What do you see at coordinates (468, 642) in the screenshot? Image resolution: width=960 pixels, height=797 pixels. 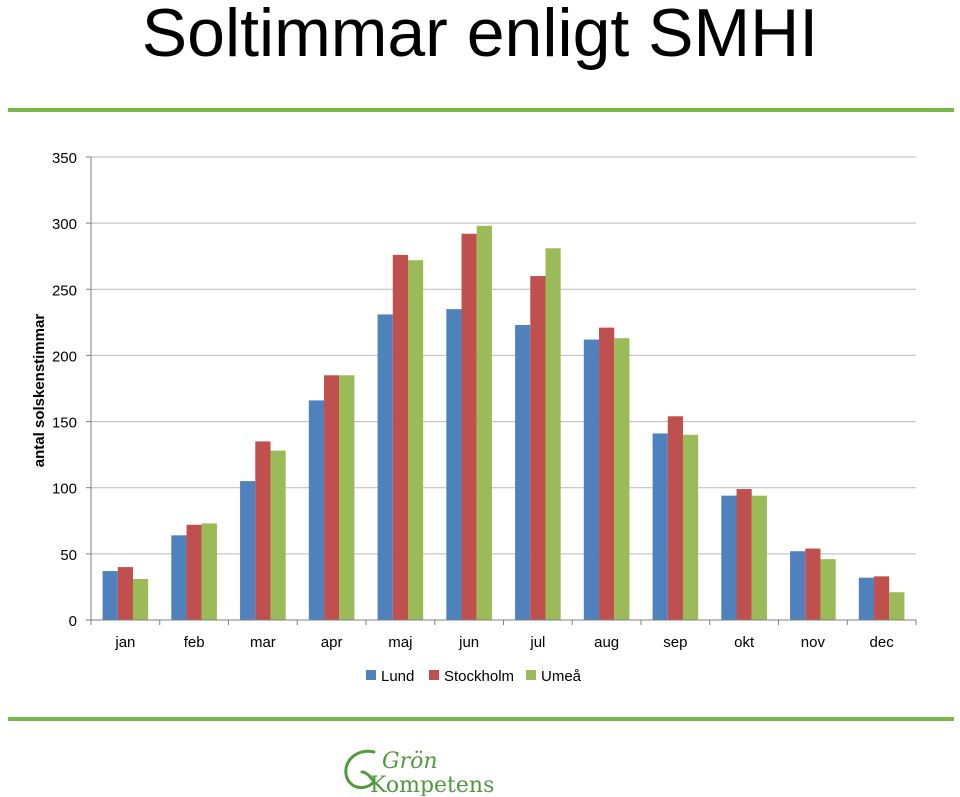 I see `x-tick-label: jun` at bounding box center [468, 642].